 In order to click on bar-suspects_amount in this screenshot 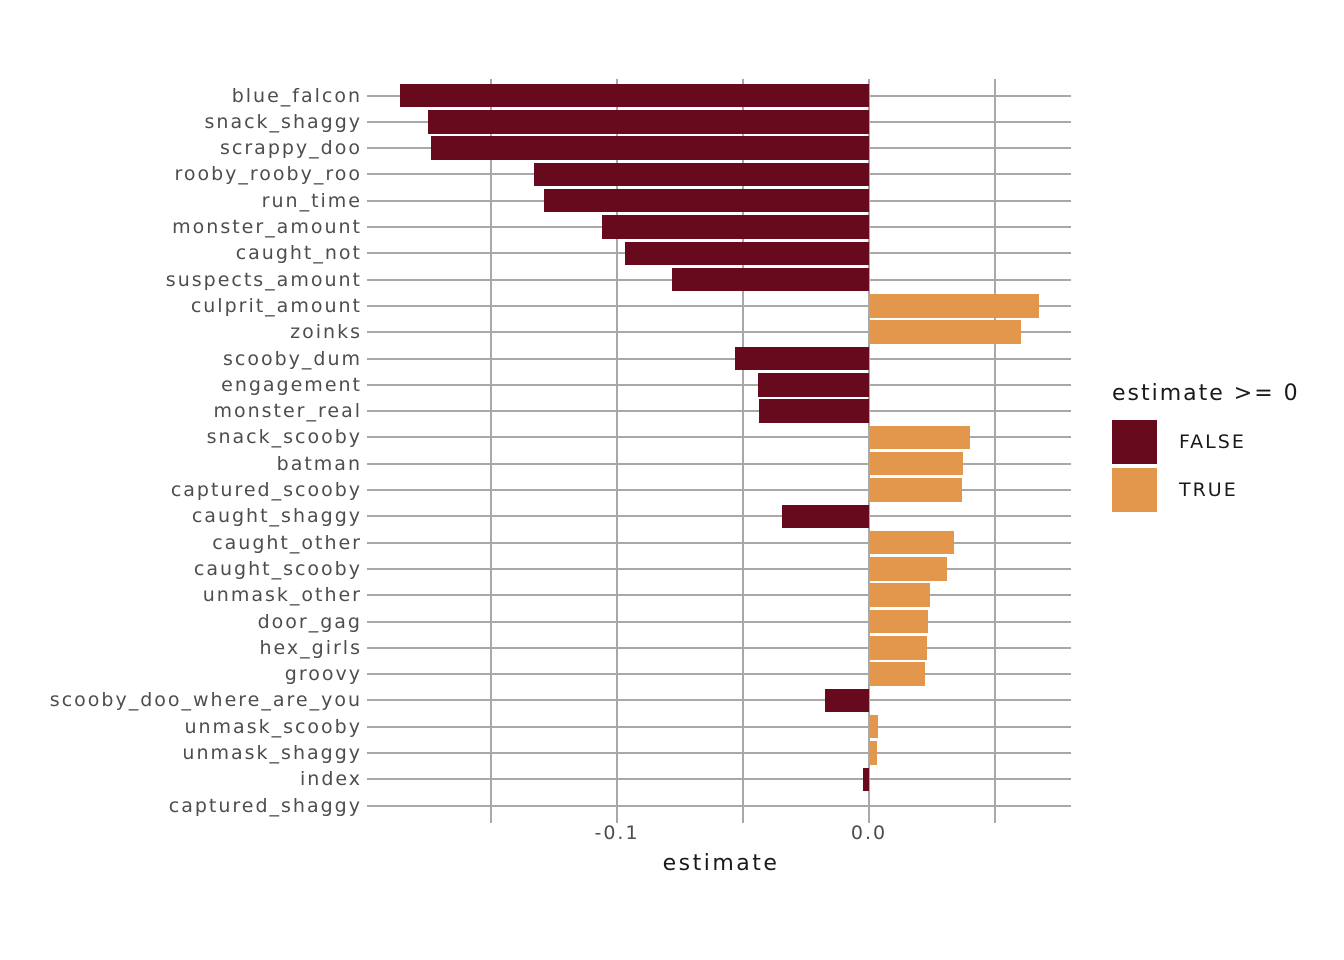, I will do `click(770, 279)`.